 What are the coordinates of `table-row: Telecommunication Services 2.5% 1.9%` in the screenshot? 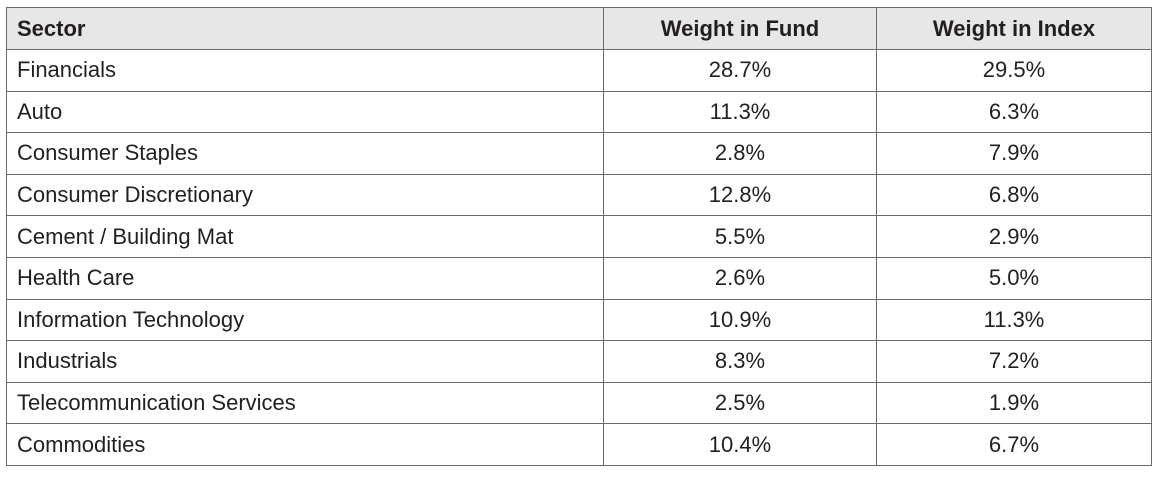 It's located at (579, 403).